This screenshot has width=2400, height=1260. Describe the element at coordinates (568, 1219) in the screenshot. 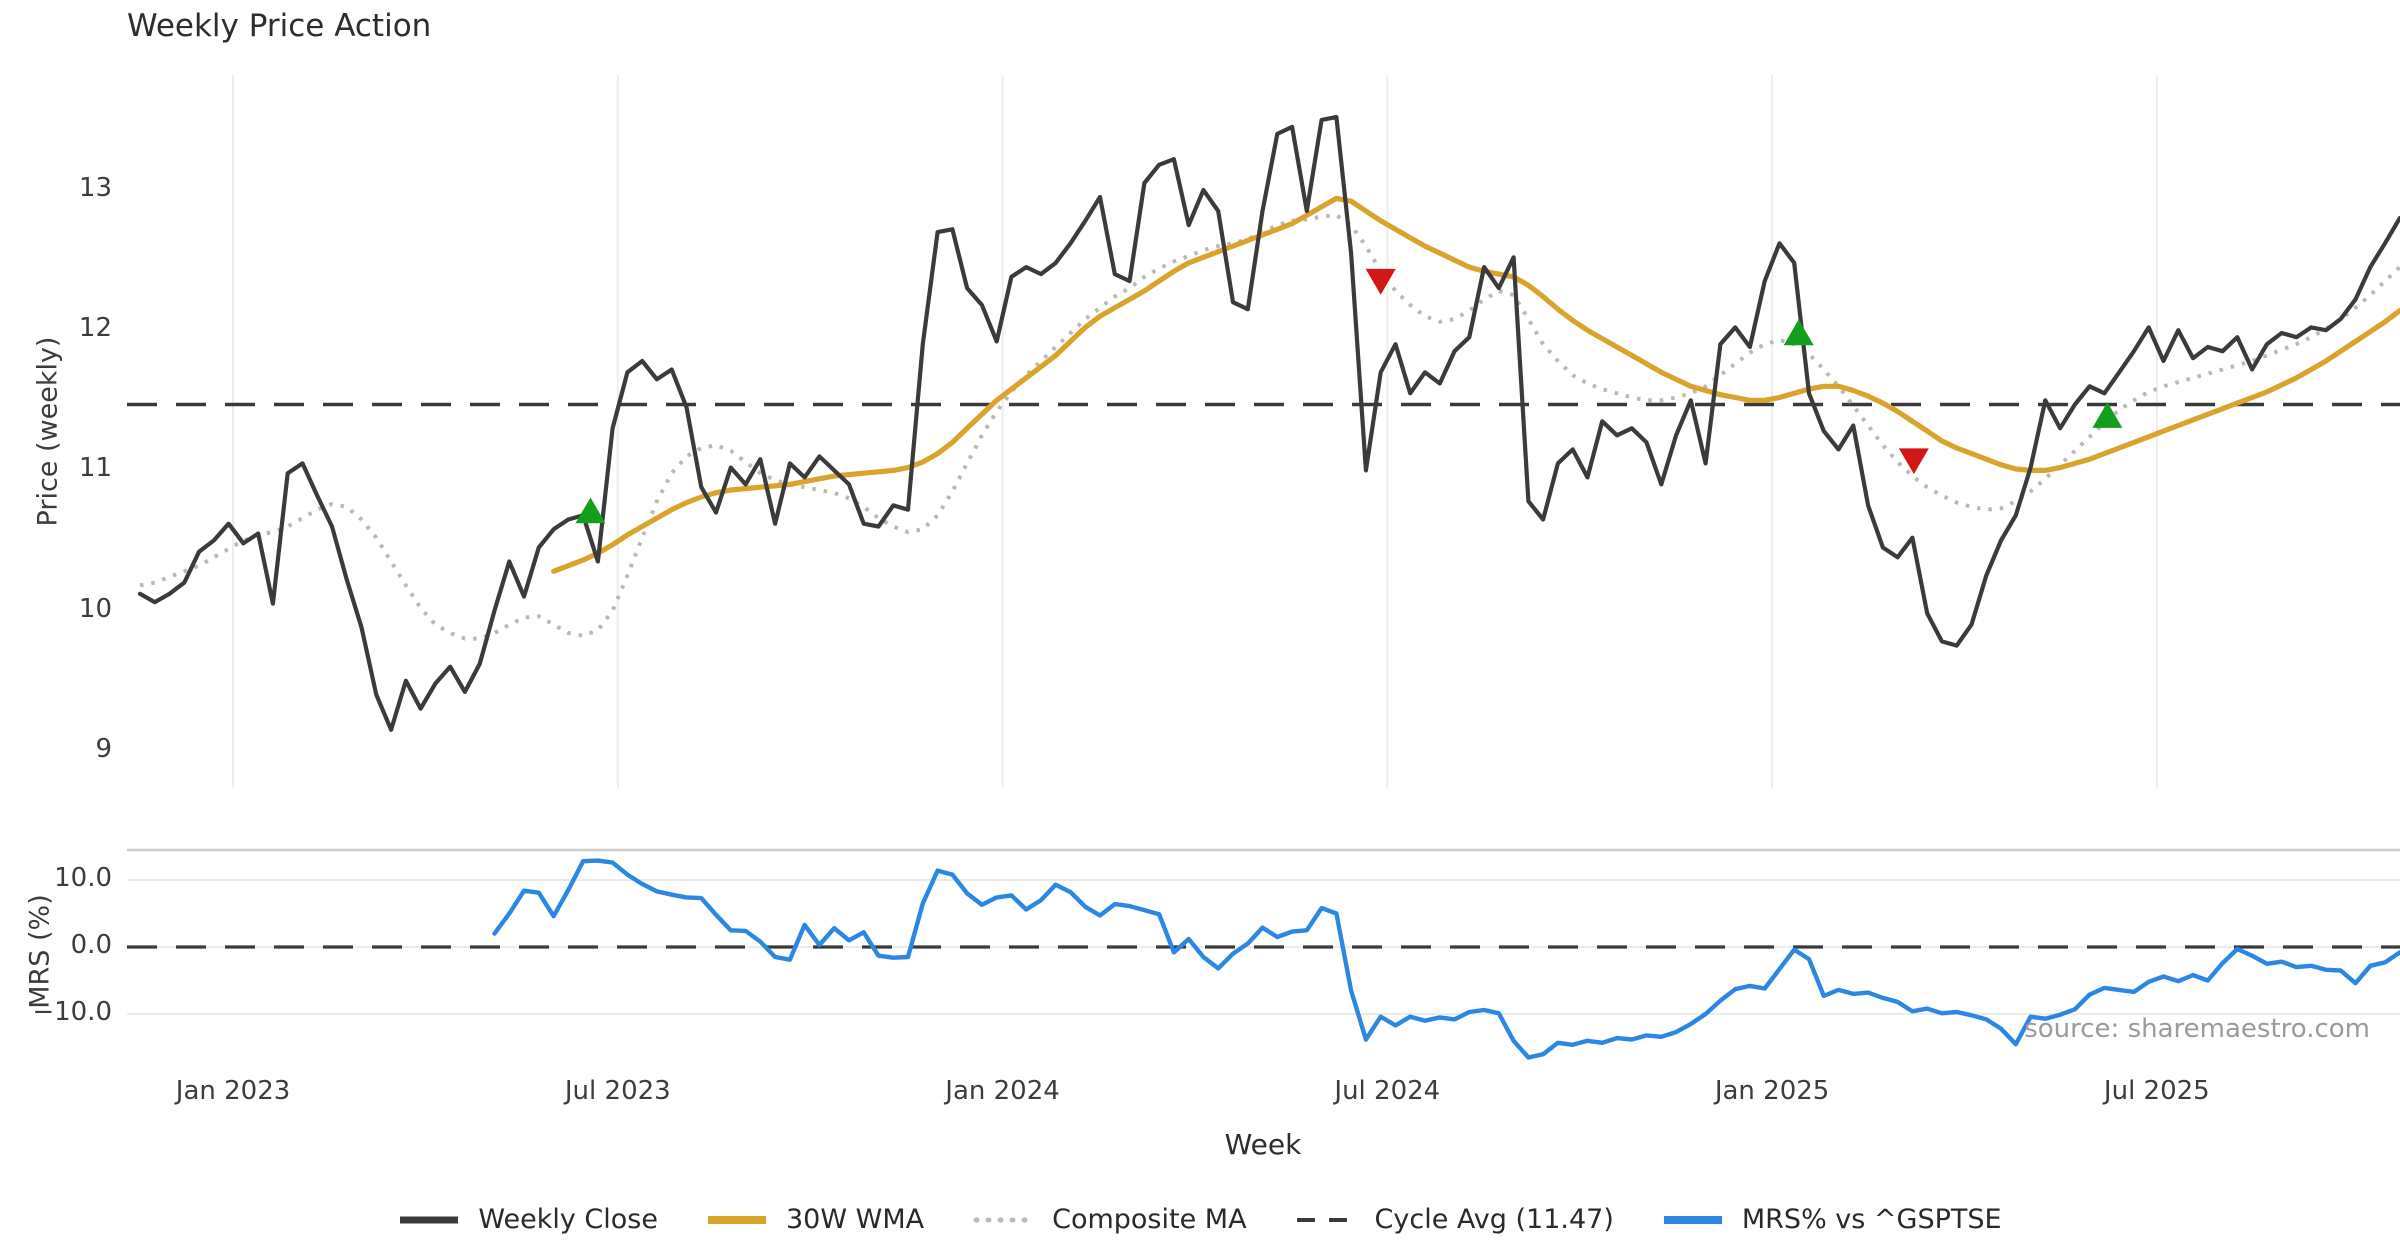

I see `legend-label: Weekly Close` at that location.